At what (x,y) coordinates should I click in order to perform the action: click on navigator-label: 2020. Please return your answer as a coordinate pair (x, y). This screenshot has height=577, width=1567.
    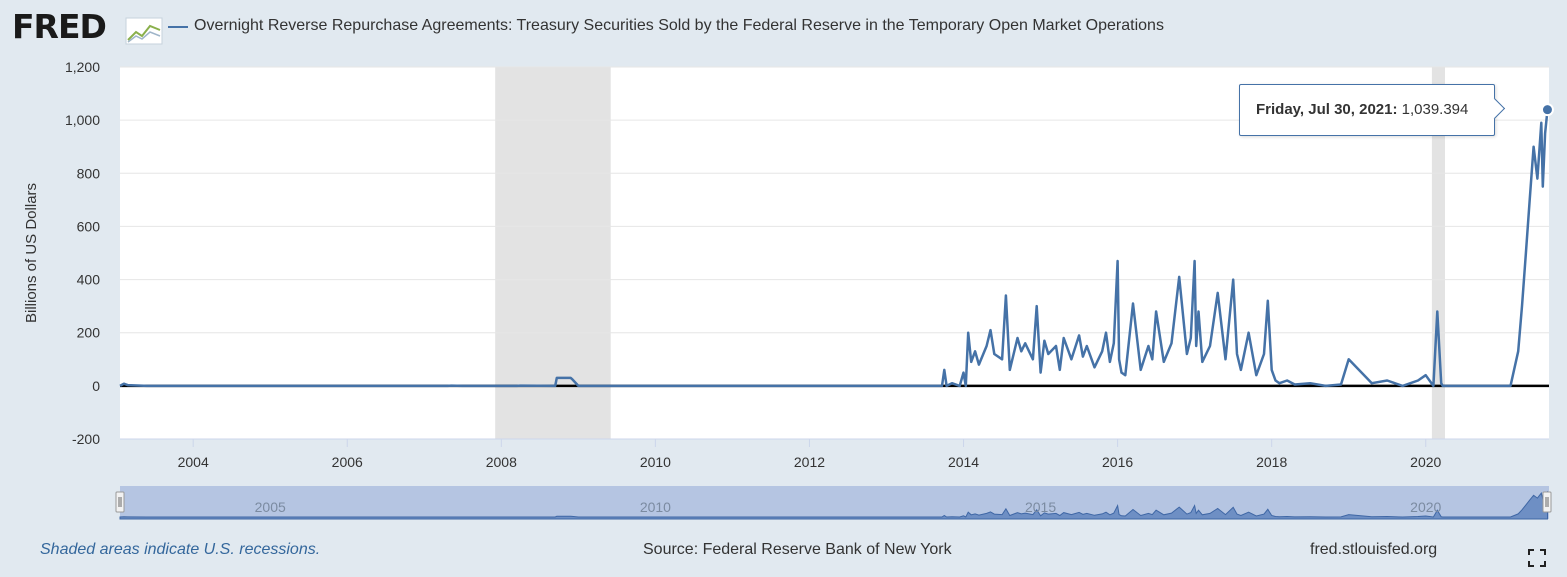
    Looking at the image, I should click on (1425, 507).